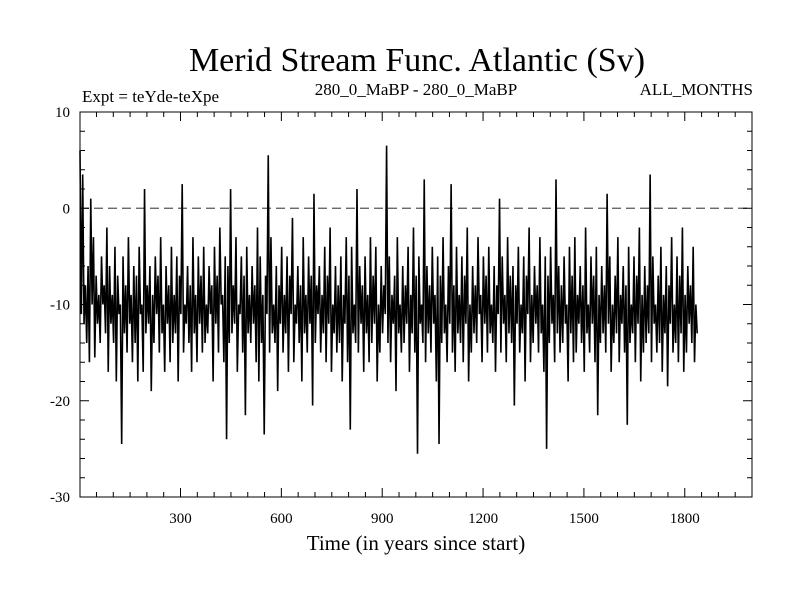 The image size is (800, 600). Describe the element at coordinates (417, 60) in the screenshot. I see `chart-title: Merid Stream Func. Atlantic (Sv)` at that location.